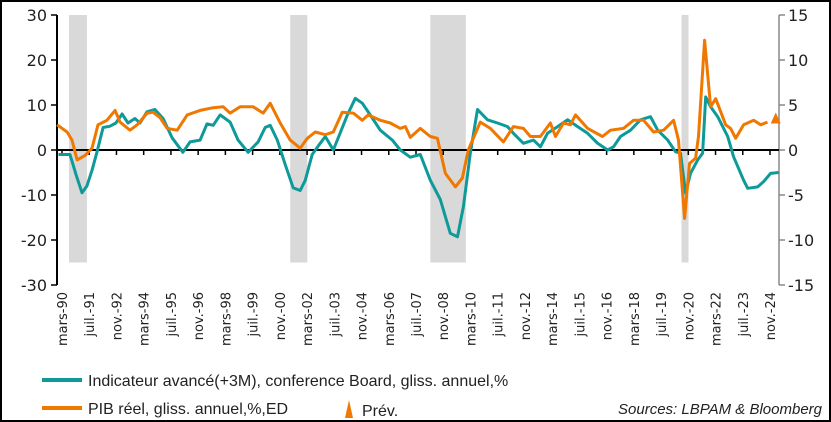  I want to click on left-axis-tick-label: -30, so click(34, 285).